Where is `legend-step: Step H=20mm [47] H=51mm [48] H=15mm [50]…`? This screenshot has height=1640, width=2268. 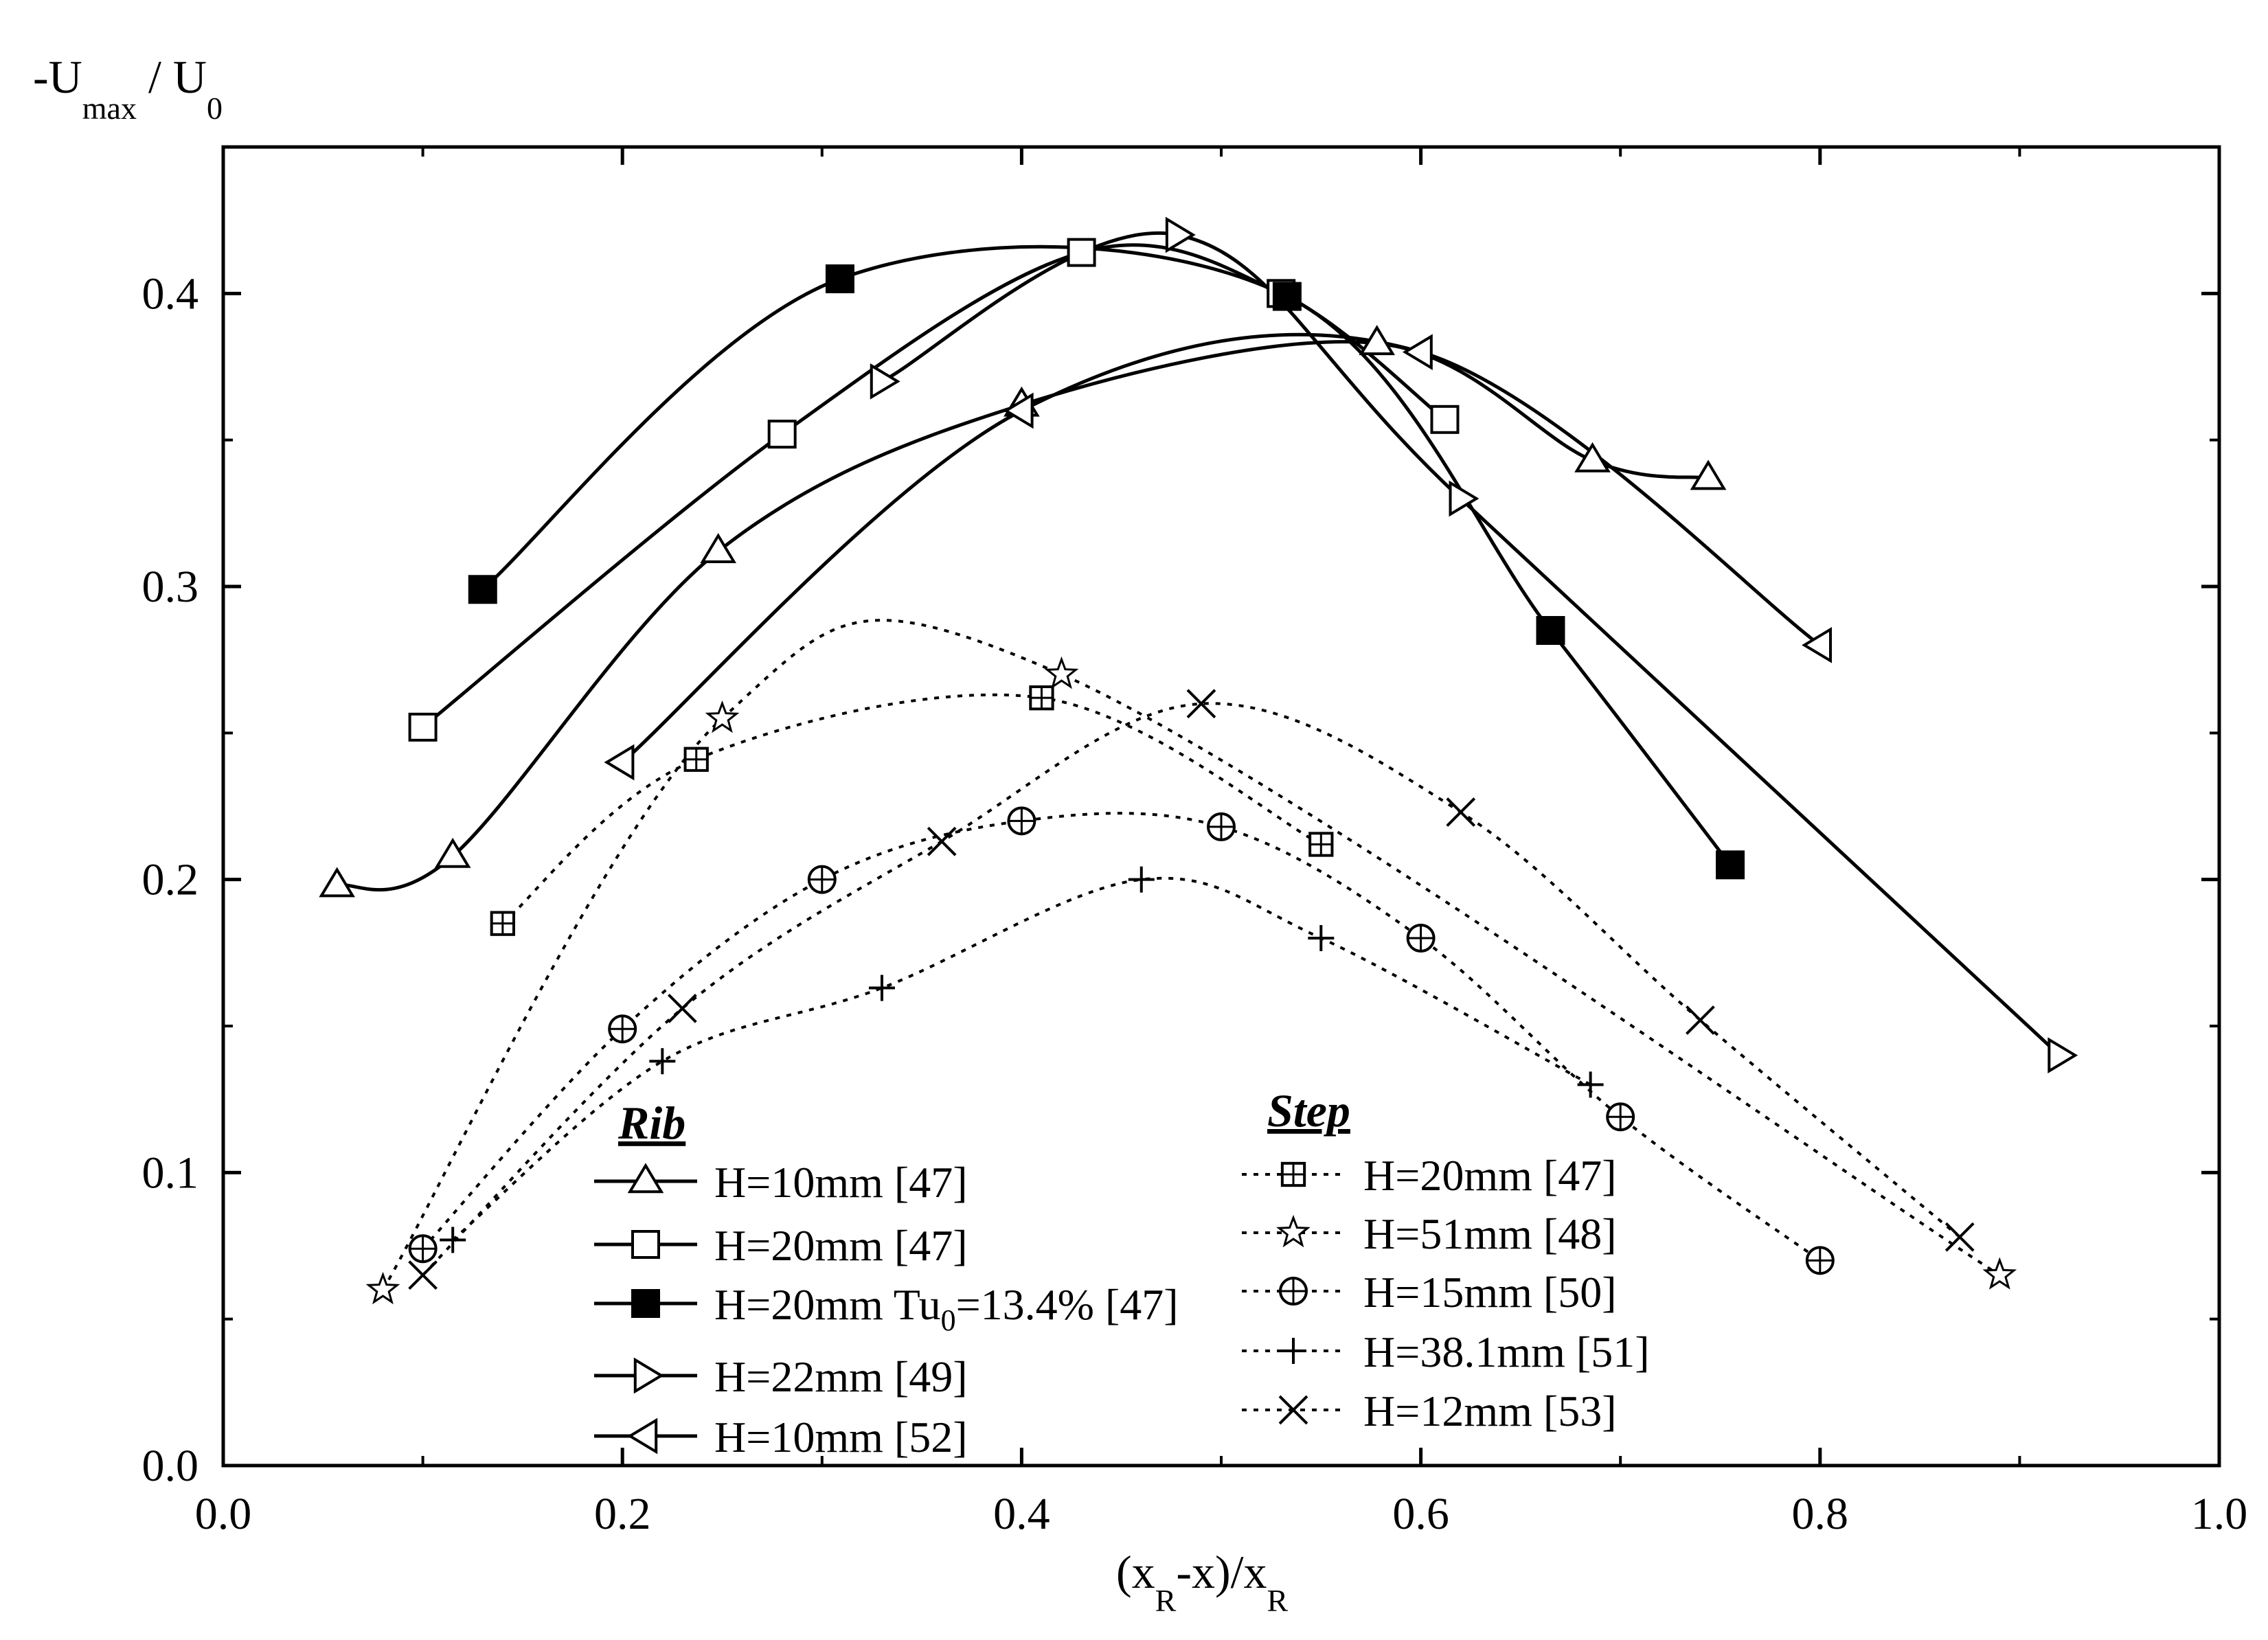 legend-step: Step H=20mm [47] H=51mm [48] H=15mm [50]… is located at coordinates (1446, 1260).